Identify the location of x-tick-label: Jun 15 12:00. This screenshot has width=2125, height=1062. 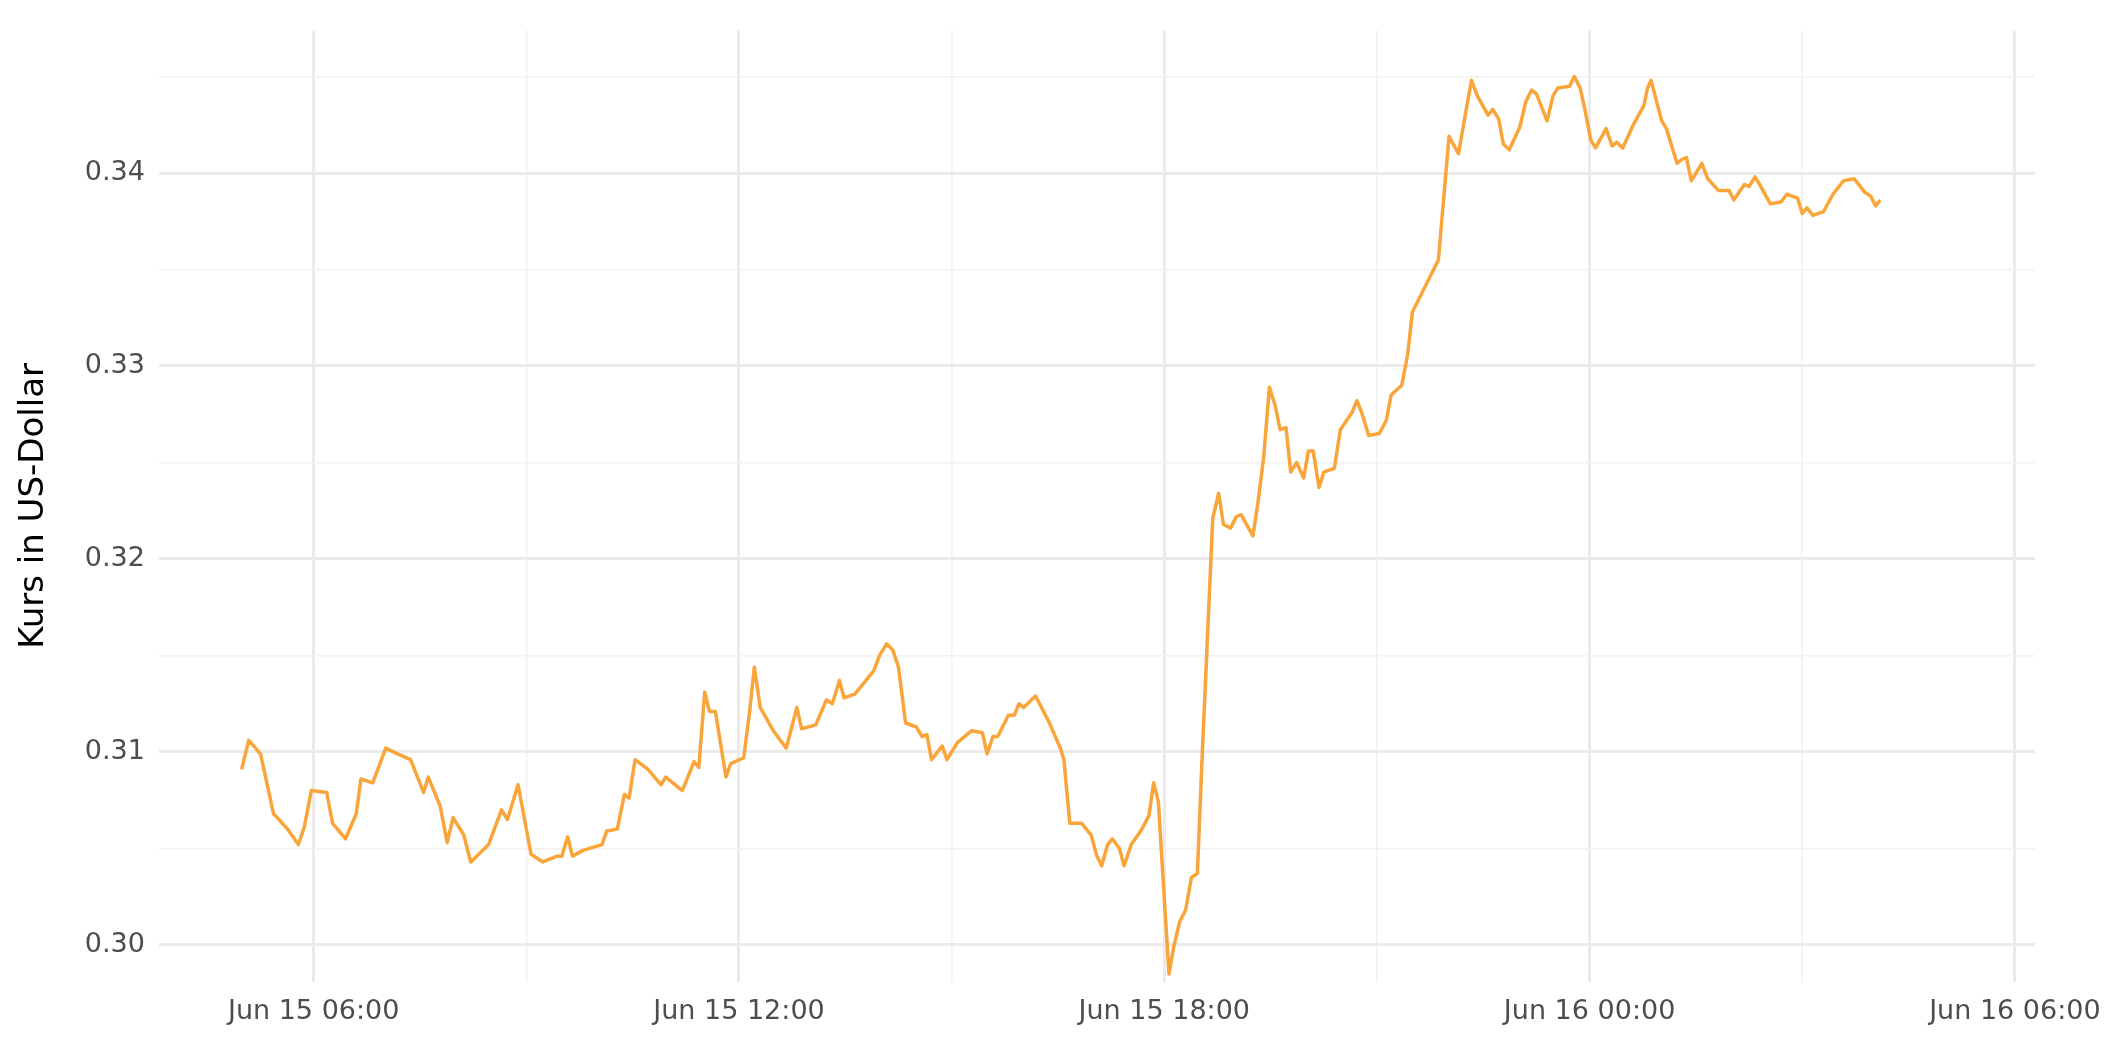
(738, 1009).